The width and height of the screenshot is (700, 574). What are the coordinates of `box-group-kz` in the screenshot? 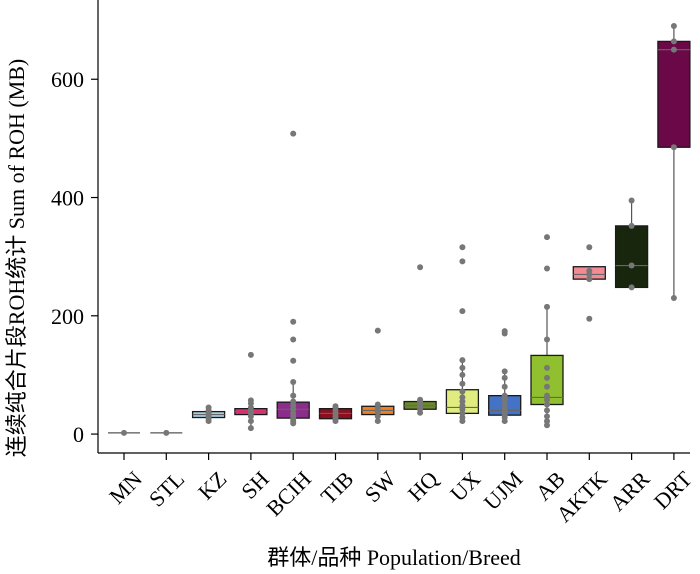 It's located at (208, 414).